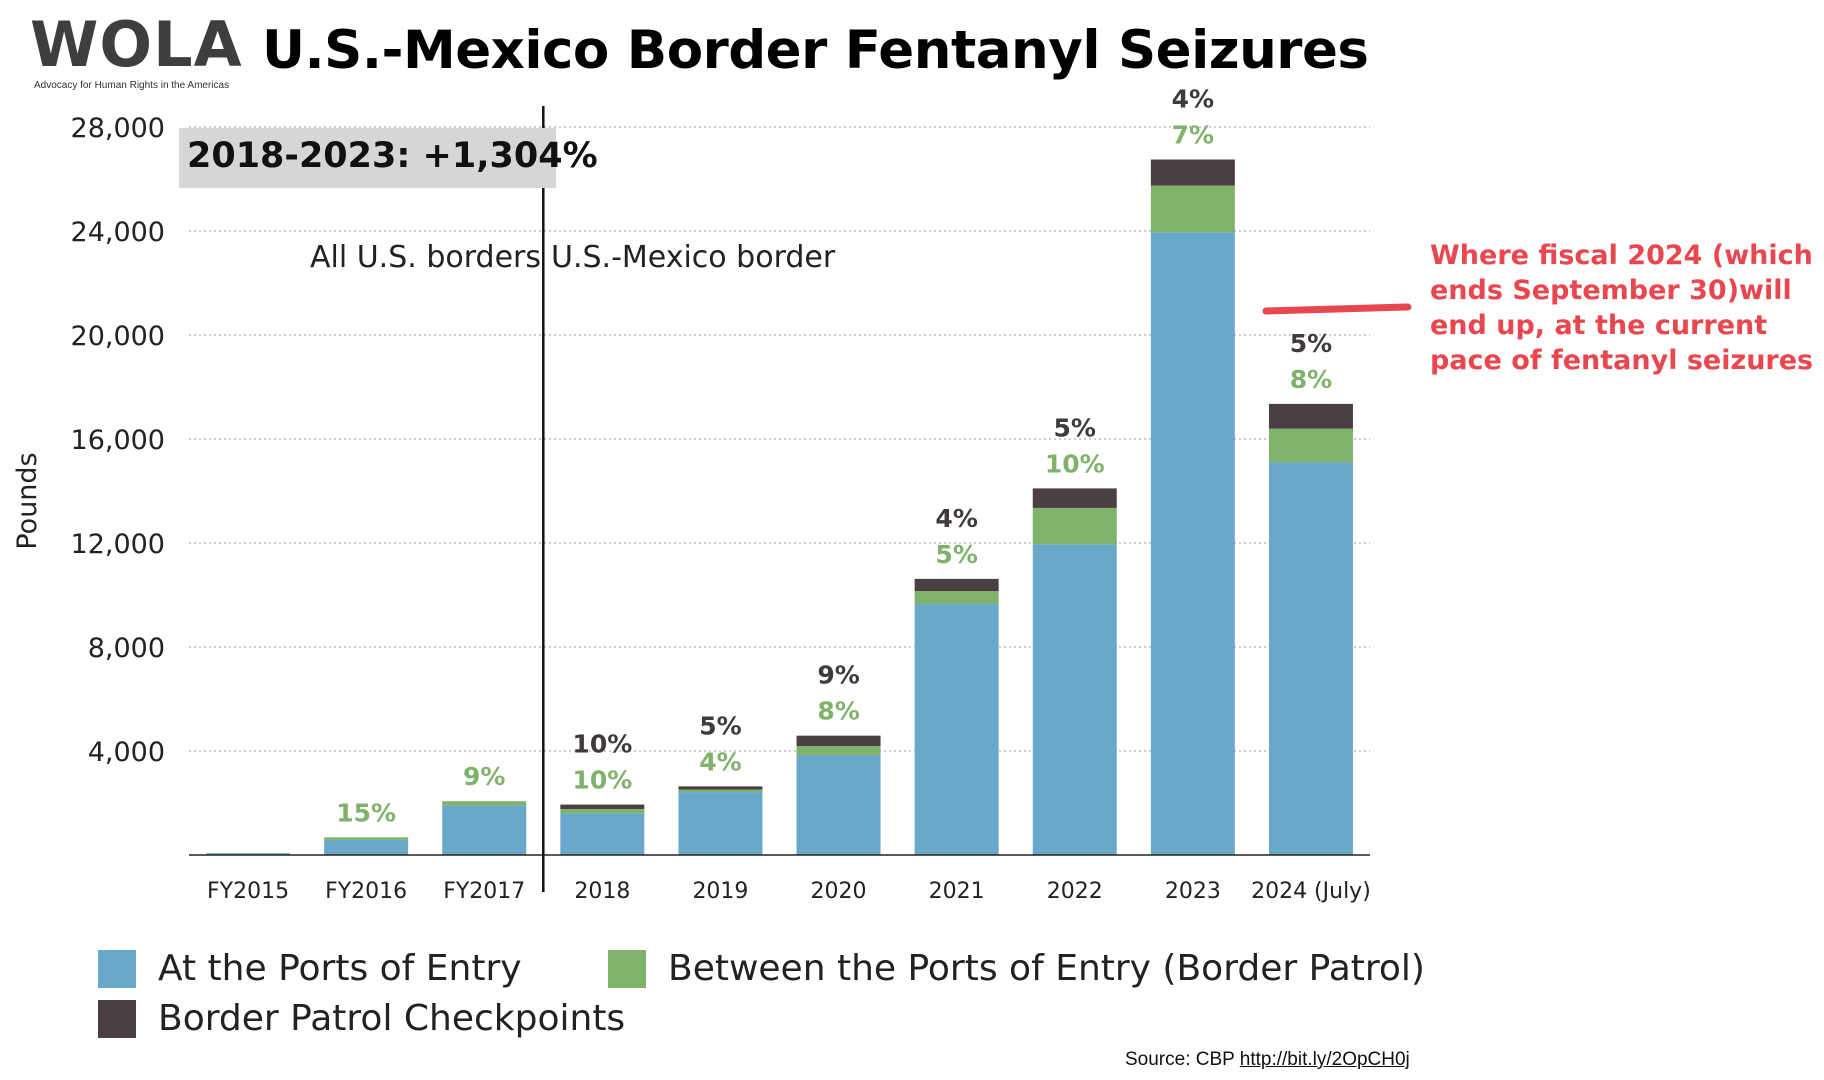  I want to click on source-prefix: Source: CBP, so click(1182, 1059).